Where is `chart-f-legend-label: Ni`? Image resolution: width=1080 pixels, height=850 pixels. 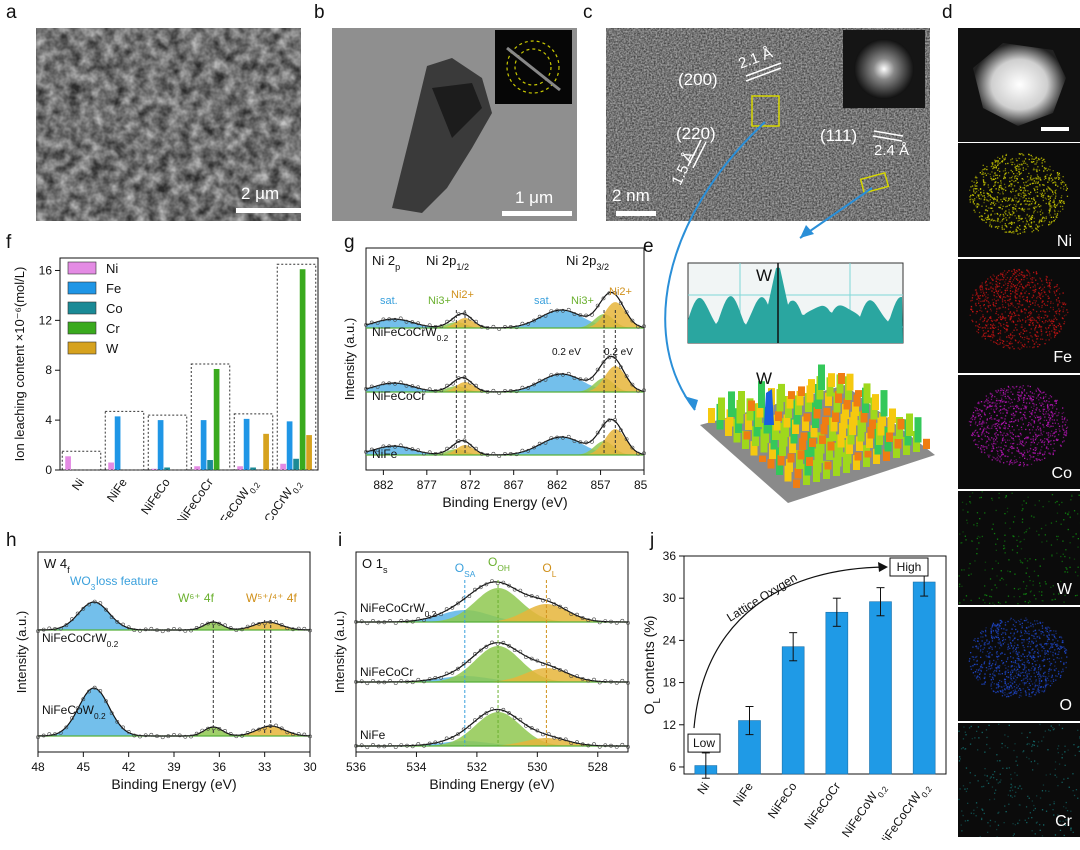 chart-f-legend-label: Ni is located at coordinates (112, 268).